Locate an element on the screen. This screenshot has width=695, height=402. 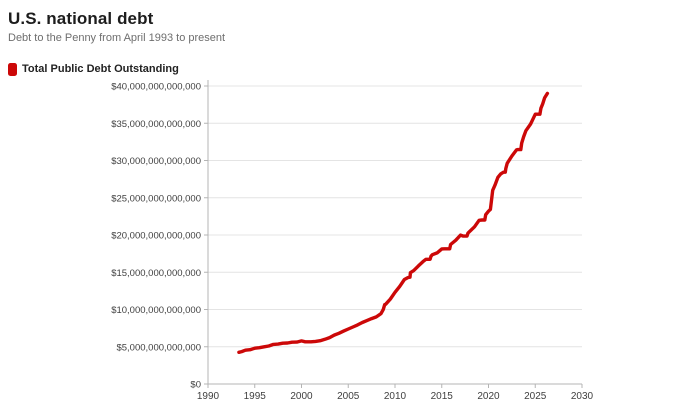
legend: Total Public Debt Outstanding is located at coordinates (93, 69).